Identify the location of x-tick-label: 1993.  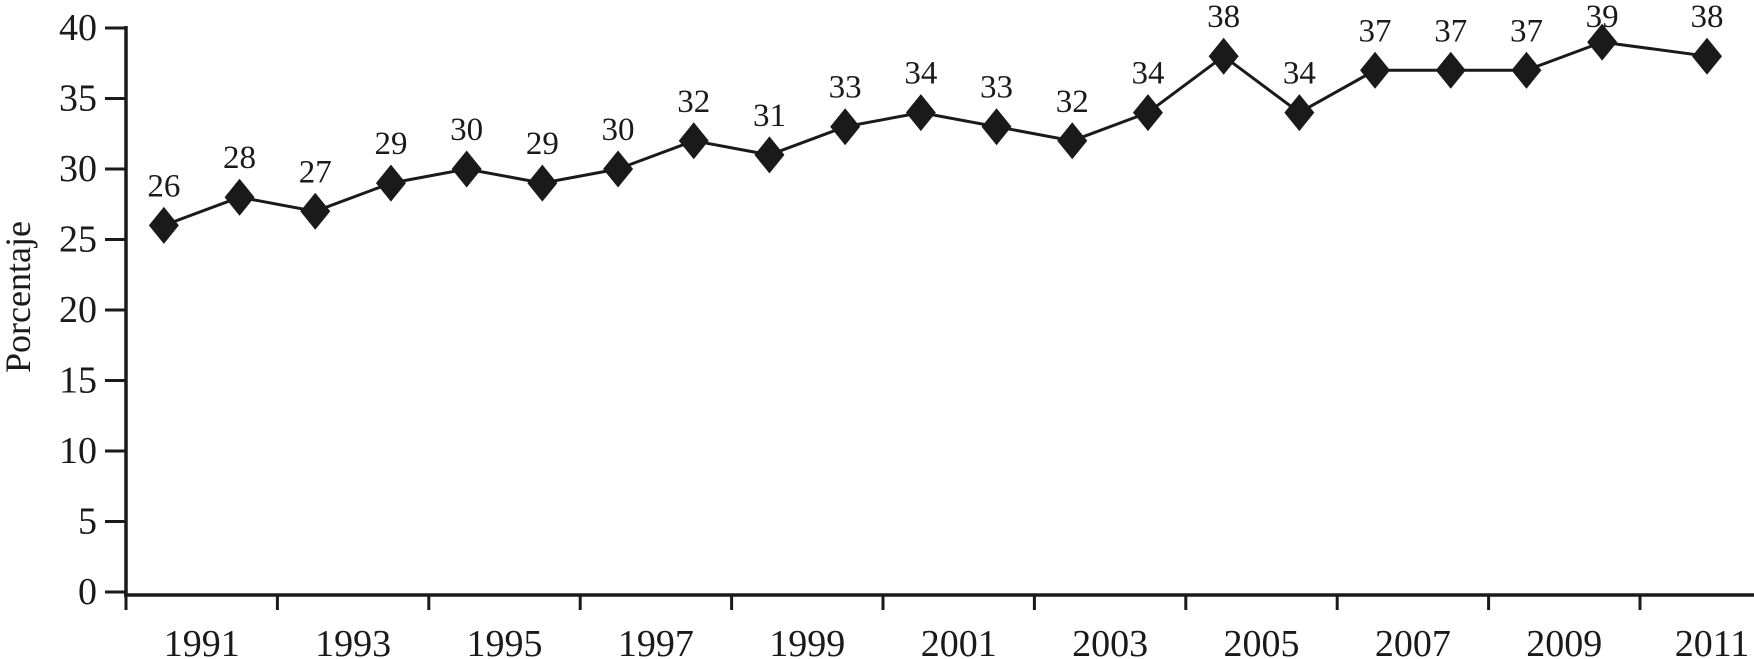
(353, 641).